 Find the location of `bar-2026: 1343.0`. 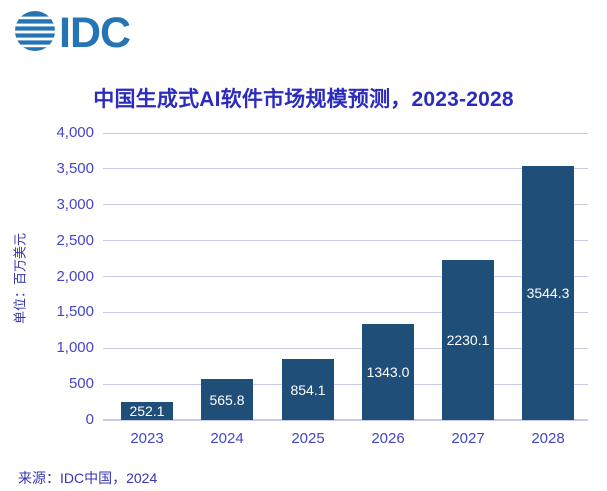

bar-2026: 1343.0 is located at coordinates (388, 372).